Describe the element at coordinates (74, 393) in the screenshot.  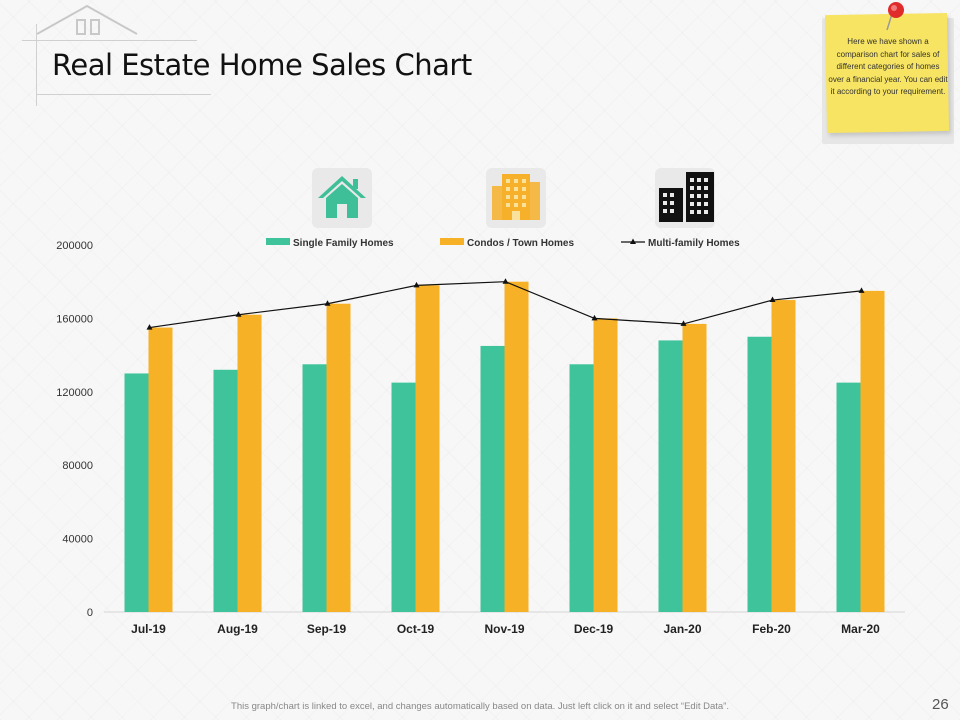
I see `y-tick-label: 120000` at that location.